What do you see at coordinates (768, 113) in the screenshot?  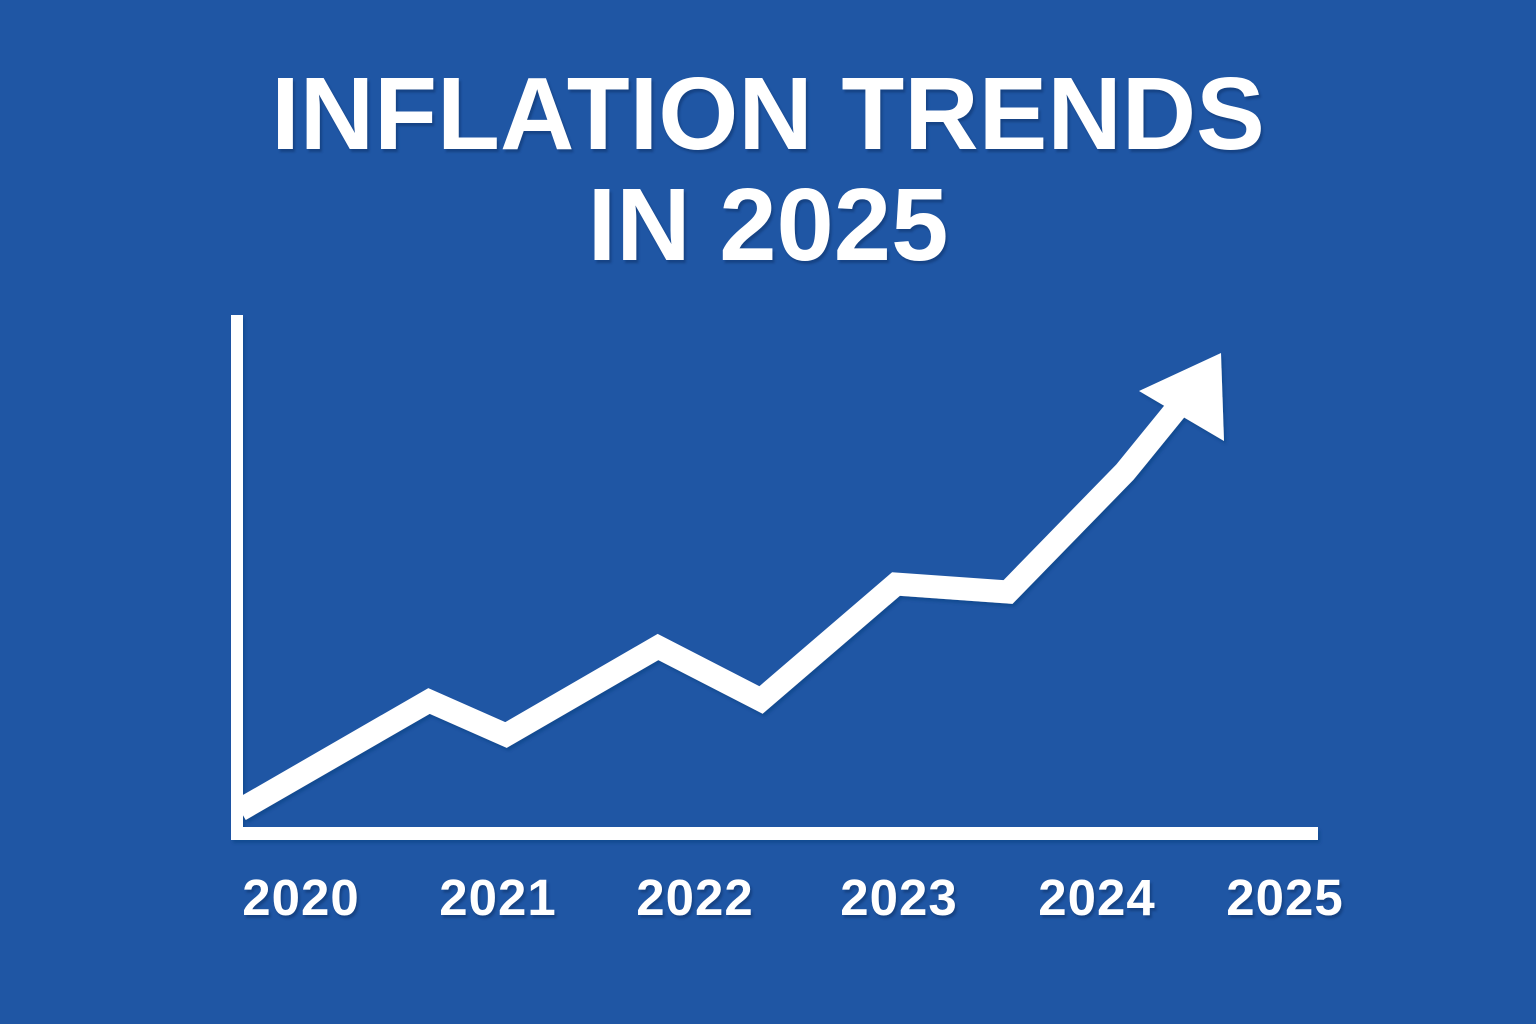 I see `chart-title-line1: INFLATION TRENDS` at bounding box center [768, 113].